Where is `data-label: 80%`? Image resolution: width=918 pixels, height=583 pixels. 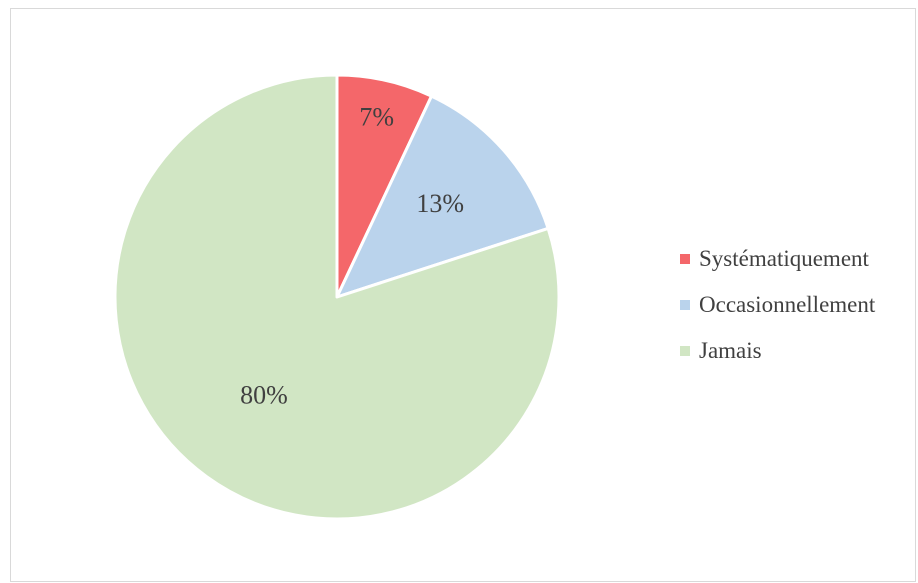 data-label: 80% is located at coordinates (264, 395).